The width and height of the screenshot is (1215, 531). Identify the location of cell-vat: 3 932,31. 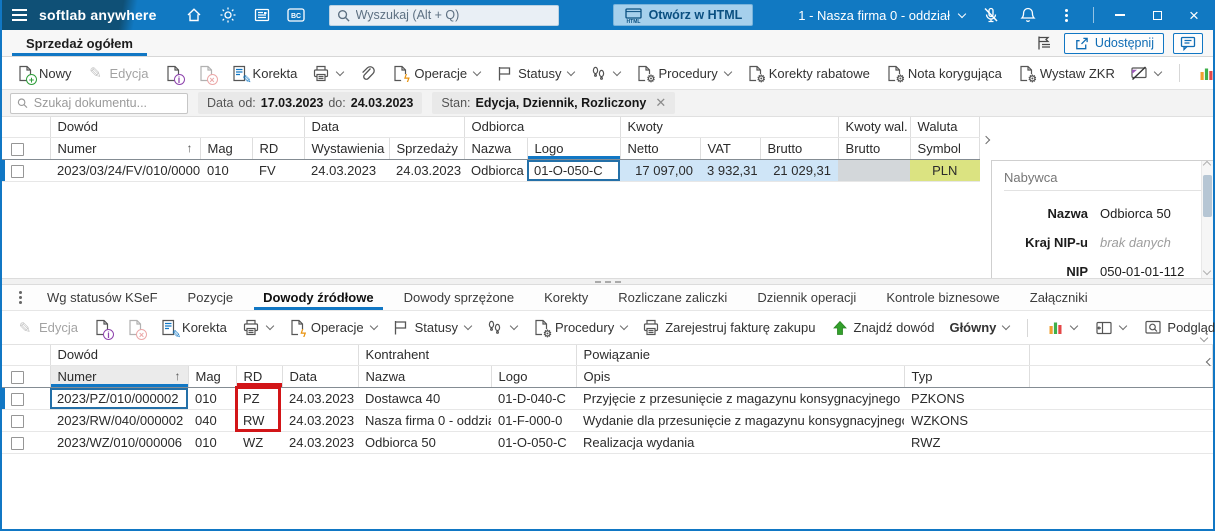
(730, 170).